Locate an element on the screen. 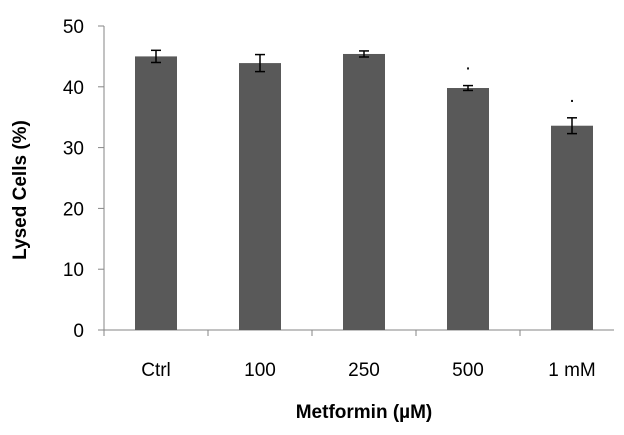 The width and height of the screenshot is (624, 435). x-axis: Ctrl 100 250 500 1 mM is located at coordinates (358, 355).